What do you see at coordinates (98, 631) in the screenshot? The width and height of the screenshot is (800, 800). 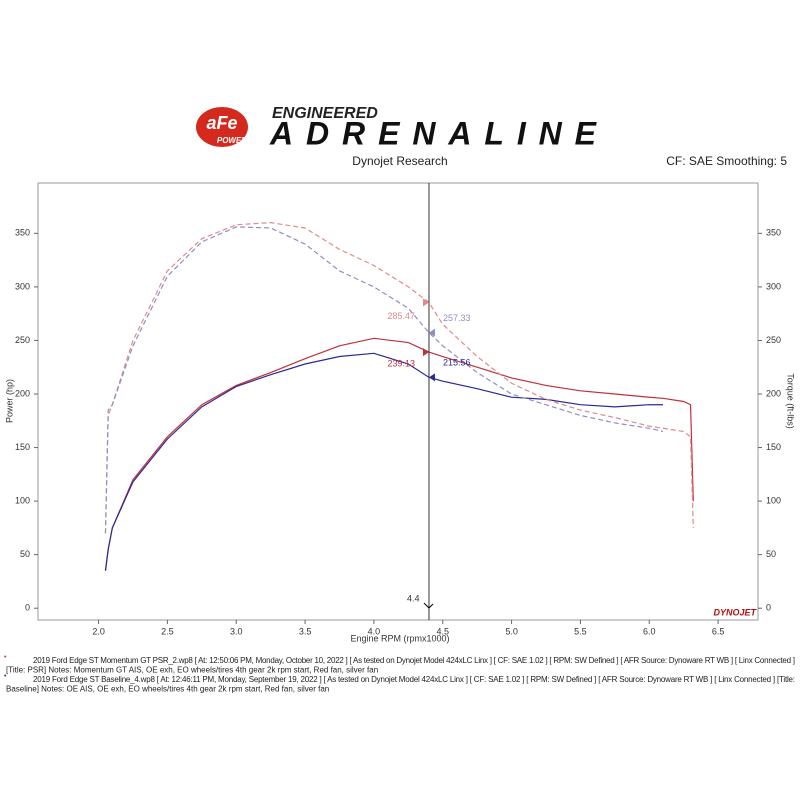 I see `x-tick-label: 2.0` at bounding box center [98, 631].